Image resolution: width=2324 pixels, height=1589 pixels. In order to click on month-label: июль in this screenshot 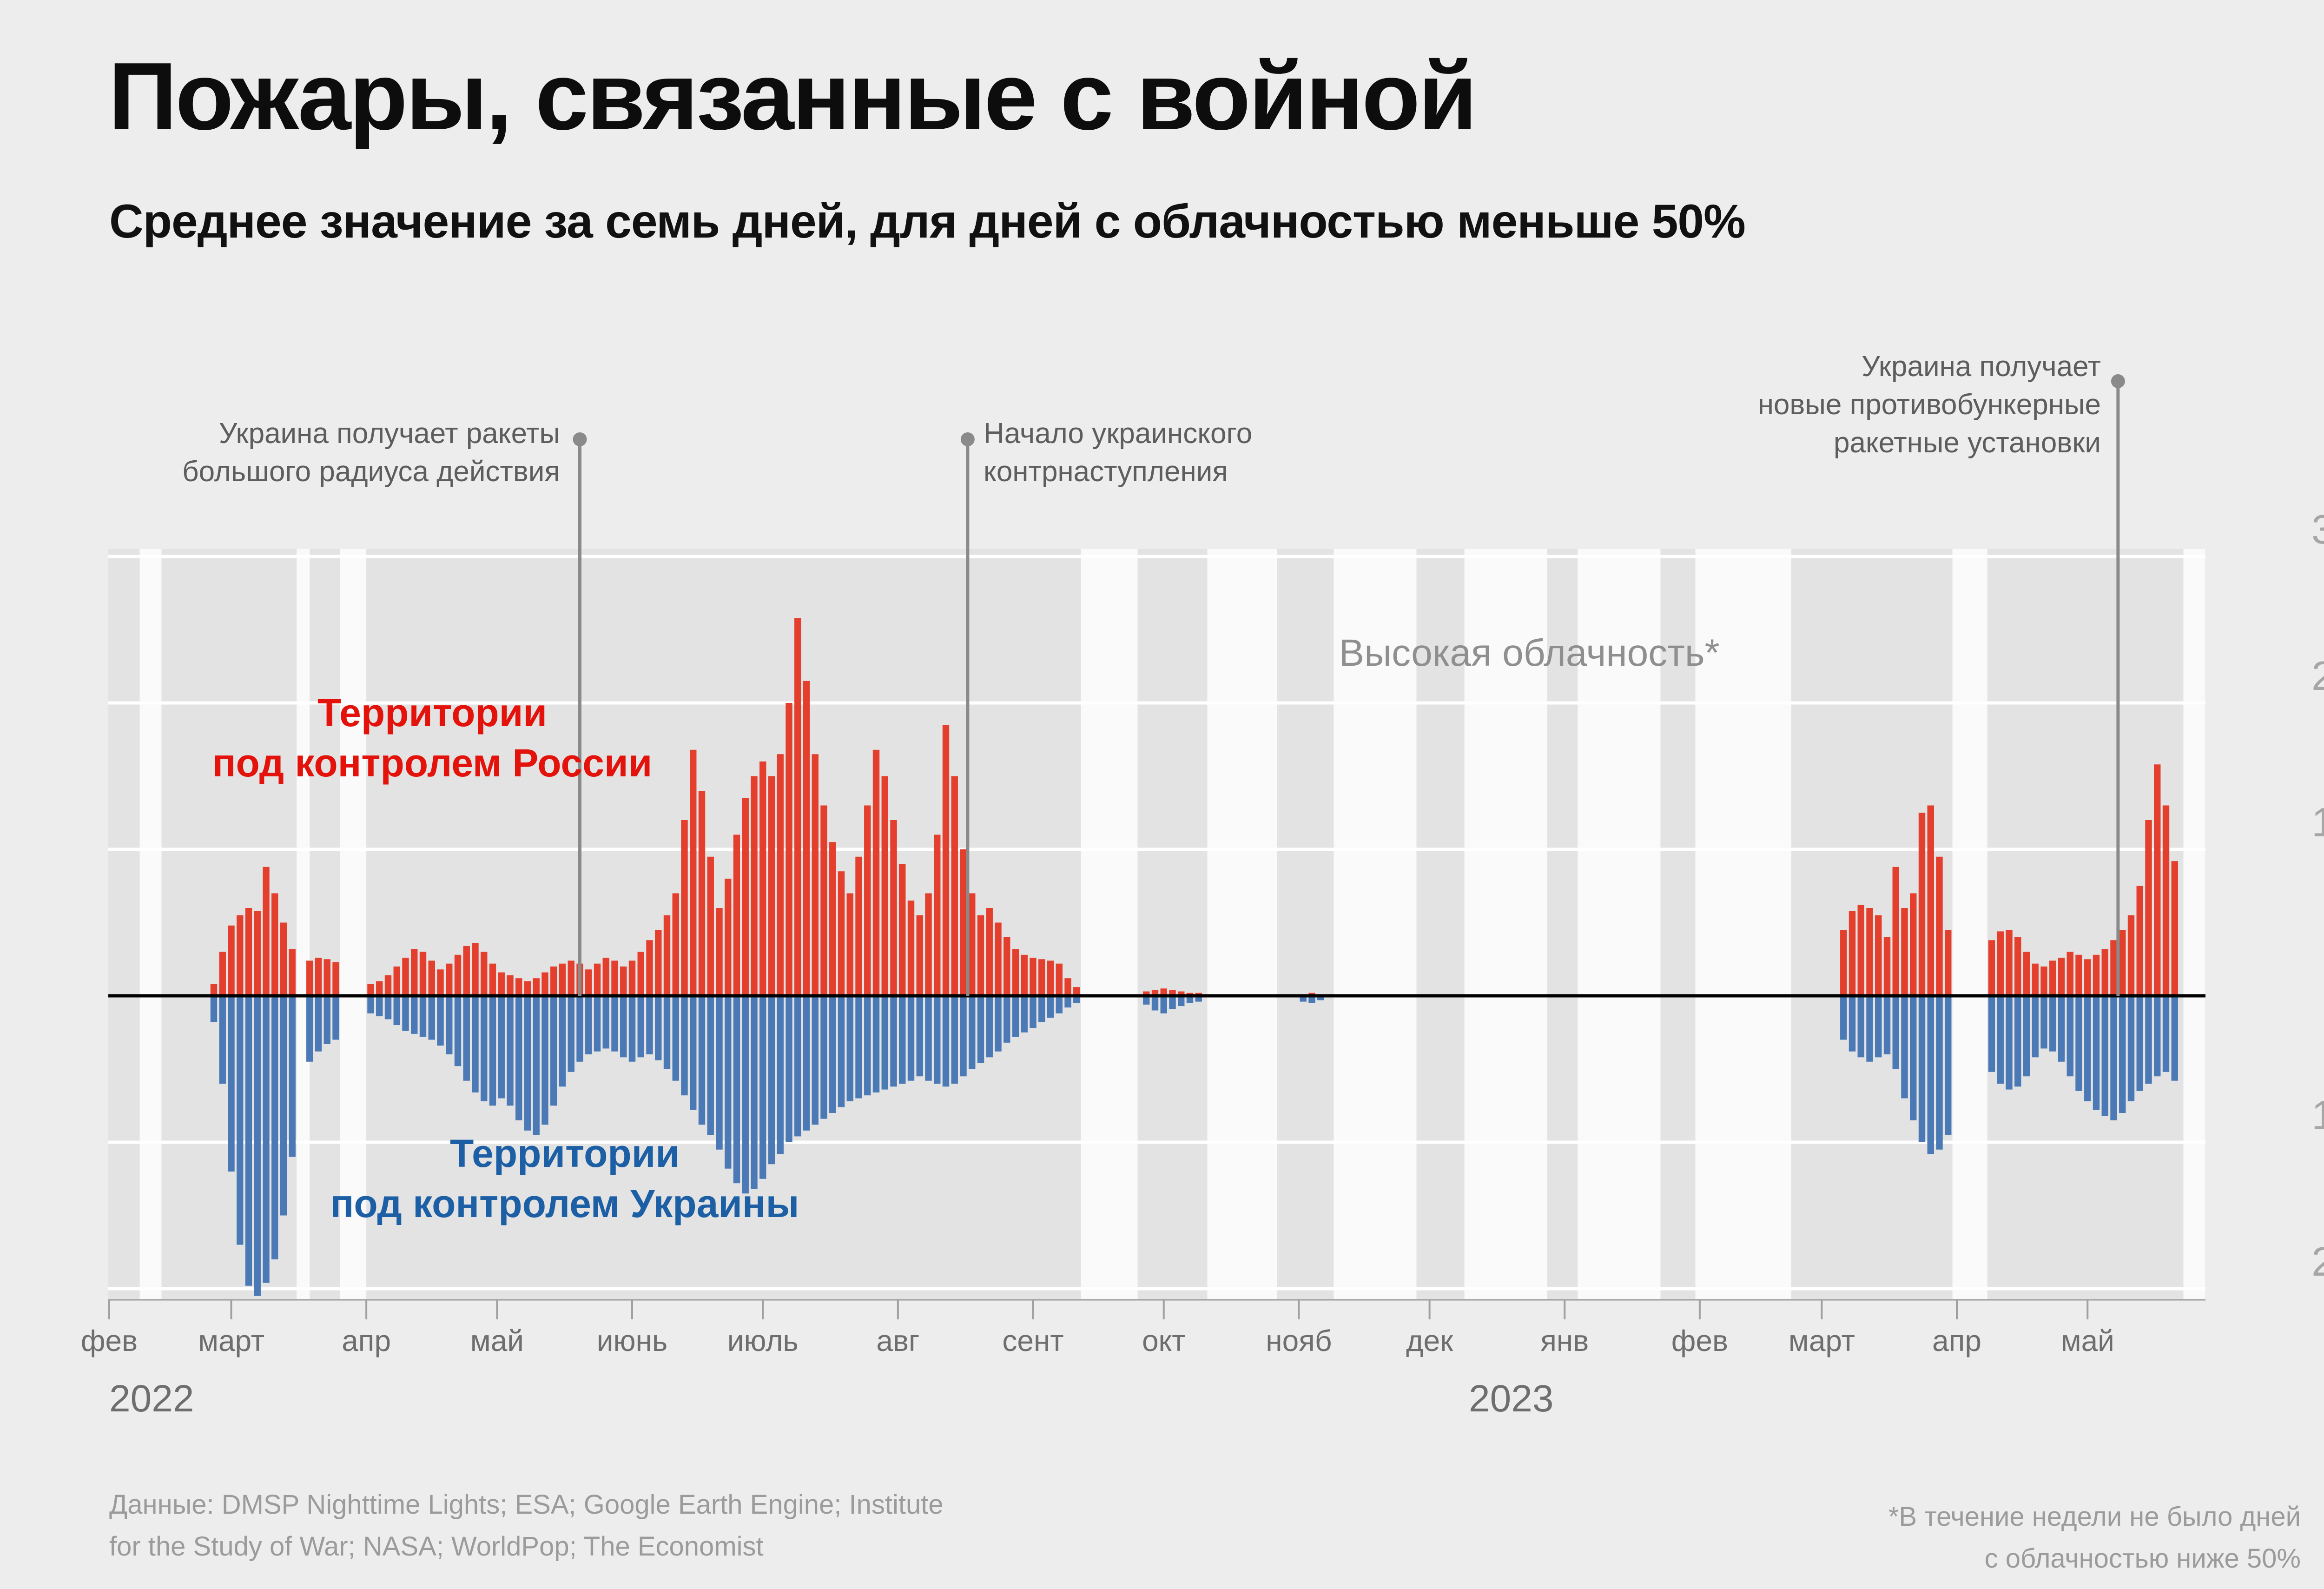, I will do `click(763, 1340)`.